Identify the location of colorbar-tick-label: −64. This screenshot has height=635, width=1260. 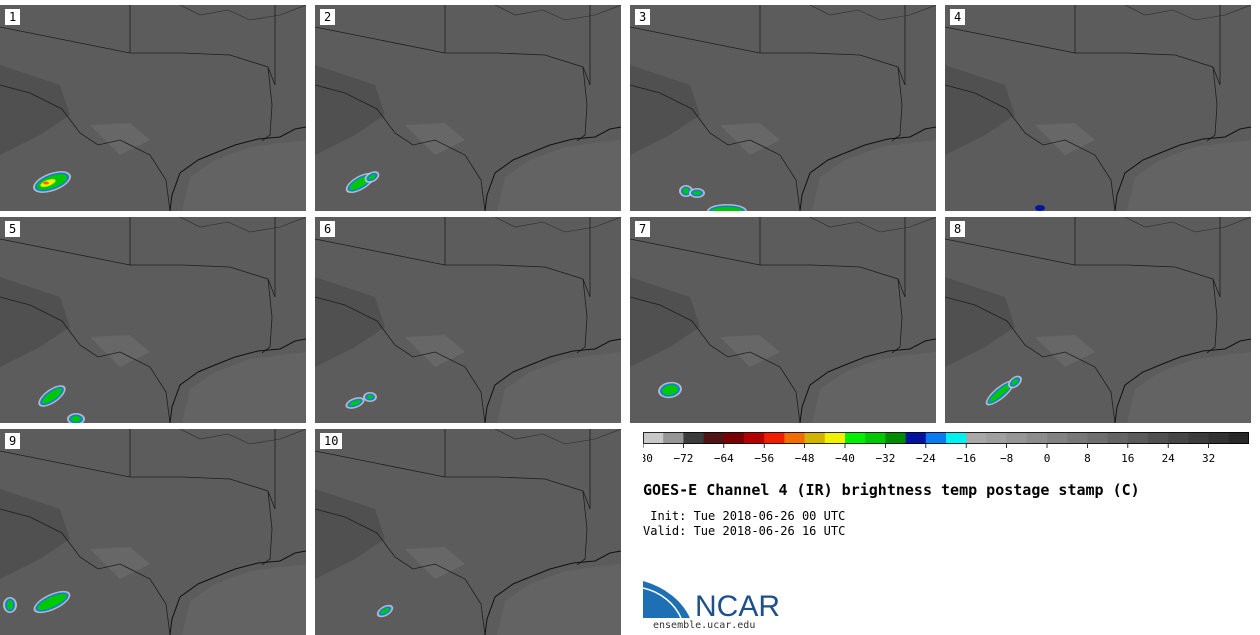
(724, 458).